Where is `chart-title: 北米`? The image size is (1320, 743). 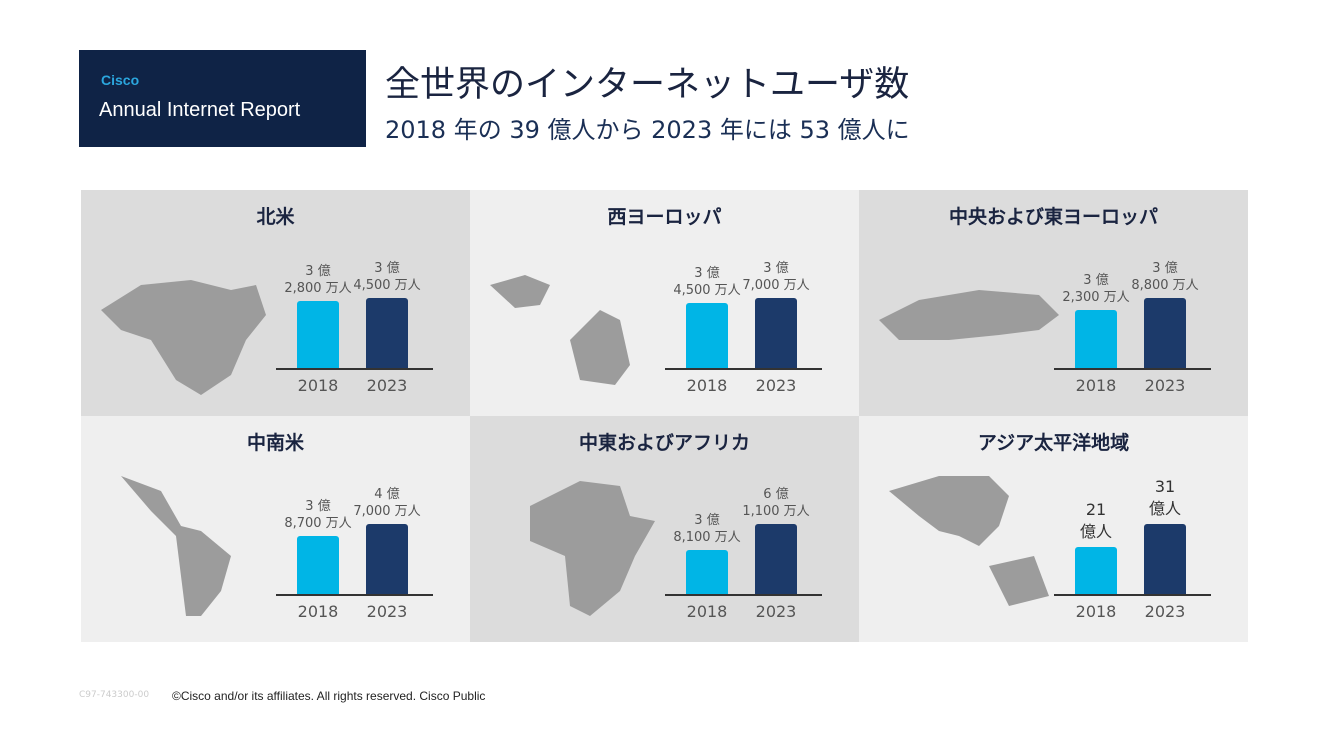 chart-title: 北米 is located at coordinates (275, 217).